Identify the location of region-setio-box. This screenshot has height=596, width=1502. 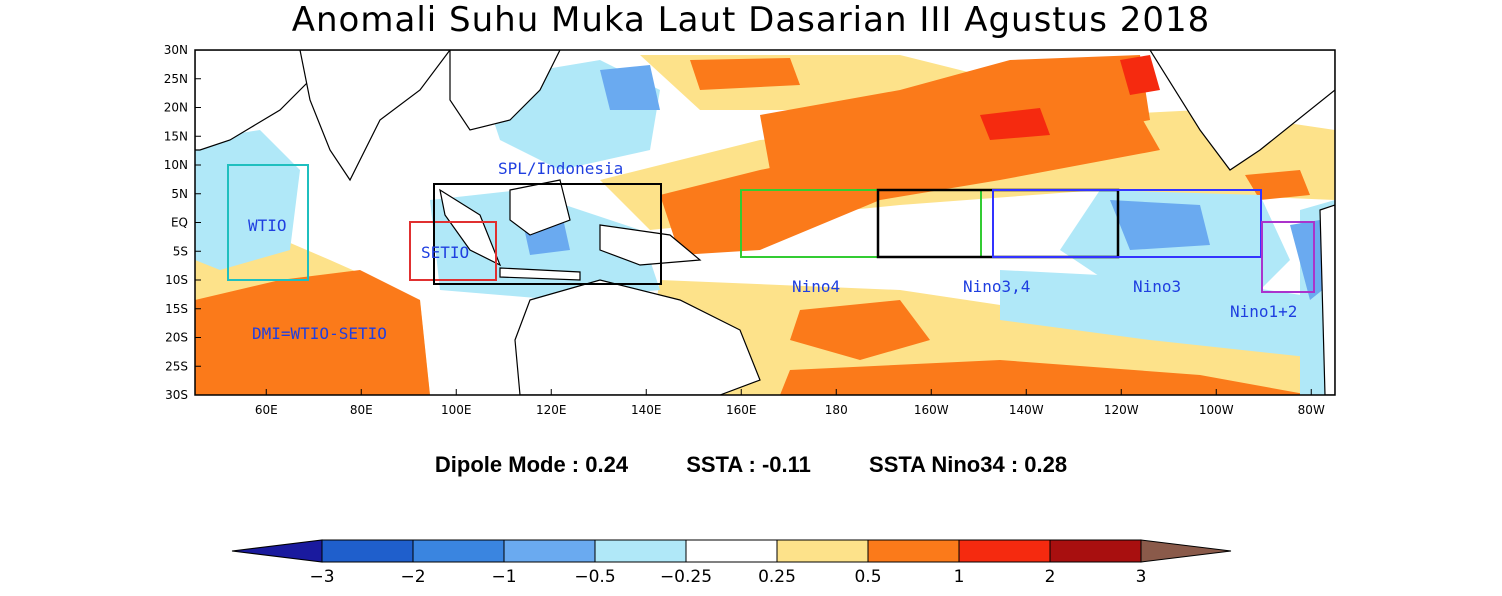
(453, 251).